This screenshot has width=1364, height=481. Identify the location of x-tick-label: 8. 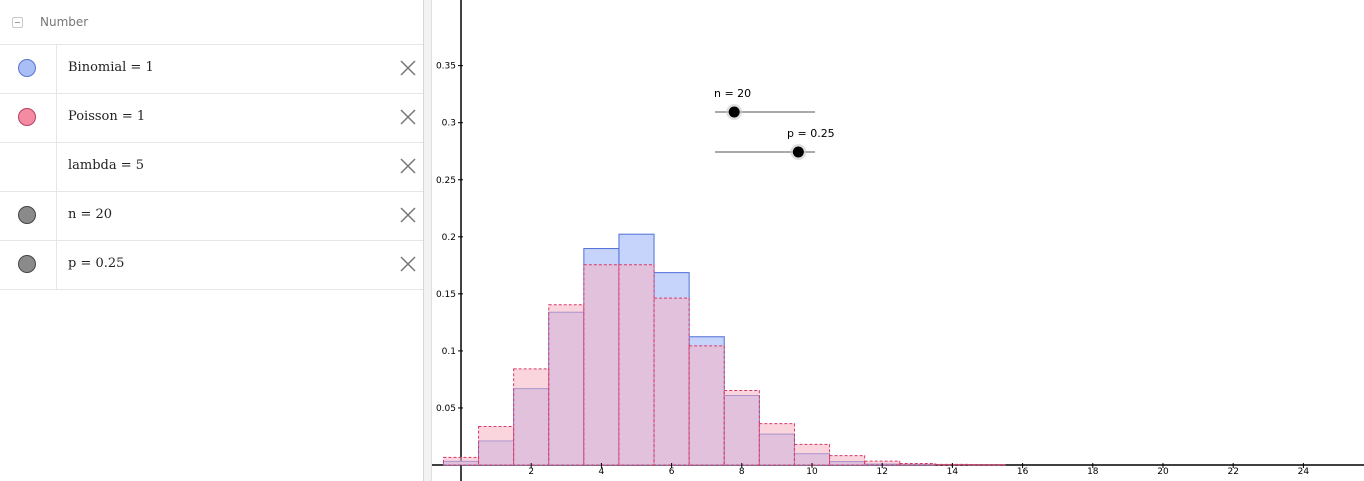
(742, 472).